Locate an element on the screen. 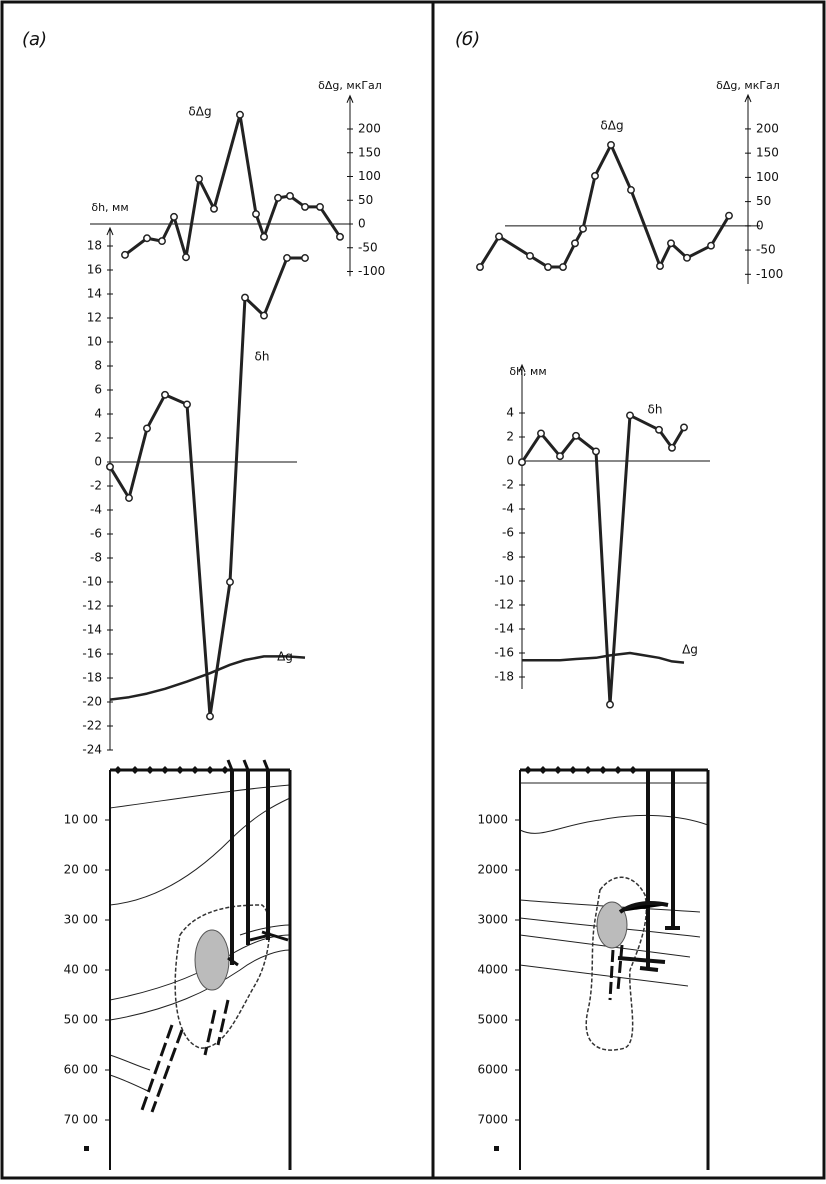 Image resolution: width=826 pixels, height=1184 pixels. y-tick-label: 1000 is located at coordinates (492, 820).